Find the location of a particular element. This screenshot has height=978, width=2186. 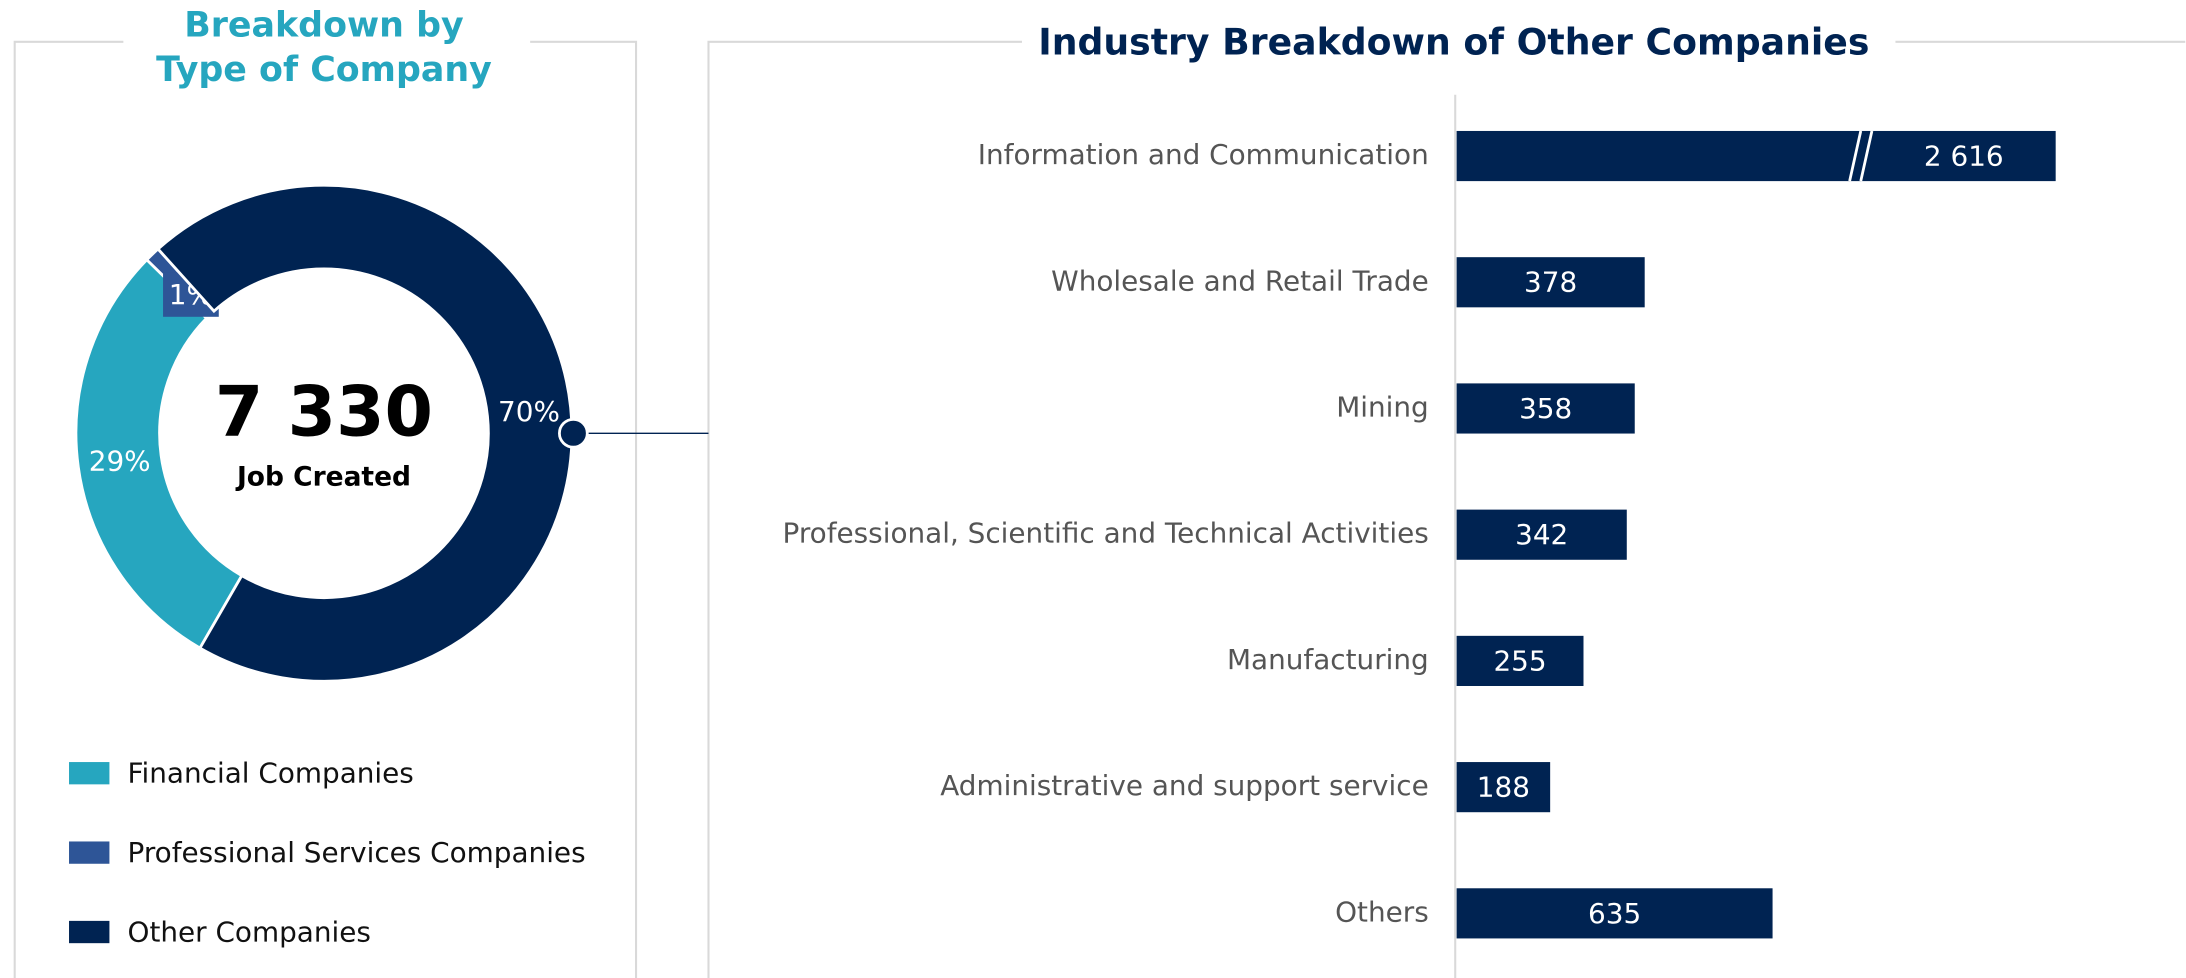

bar-title: Industry Breakdown of Other Companies is located at coordinates (1453, 42).